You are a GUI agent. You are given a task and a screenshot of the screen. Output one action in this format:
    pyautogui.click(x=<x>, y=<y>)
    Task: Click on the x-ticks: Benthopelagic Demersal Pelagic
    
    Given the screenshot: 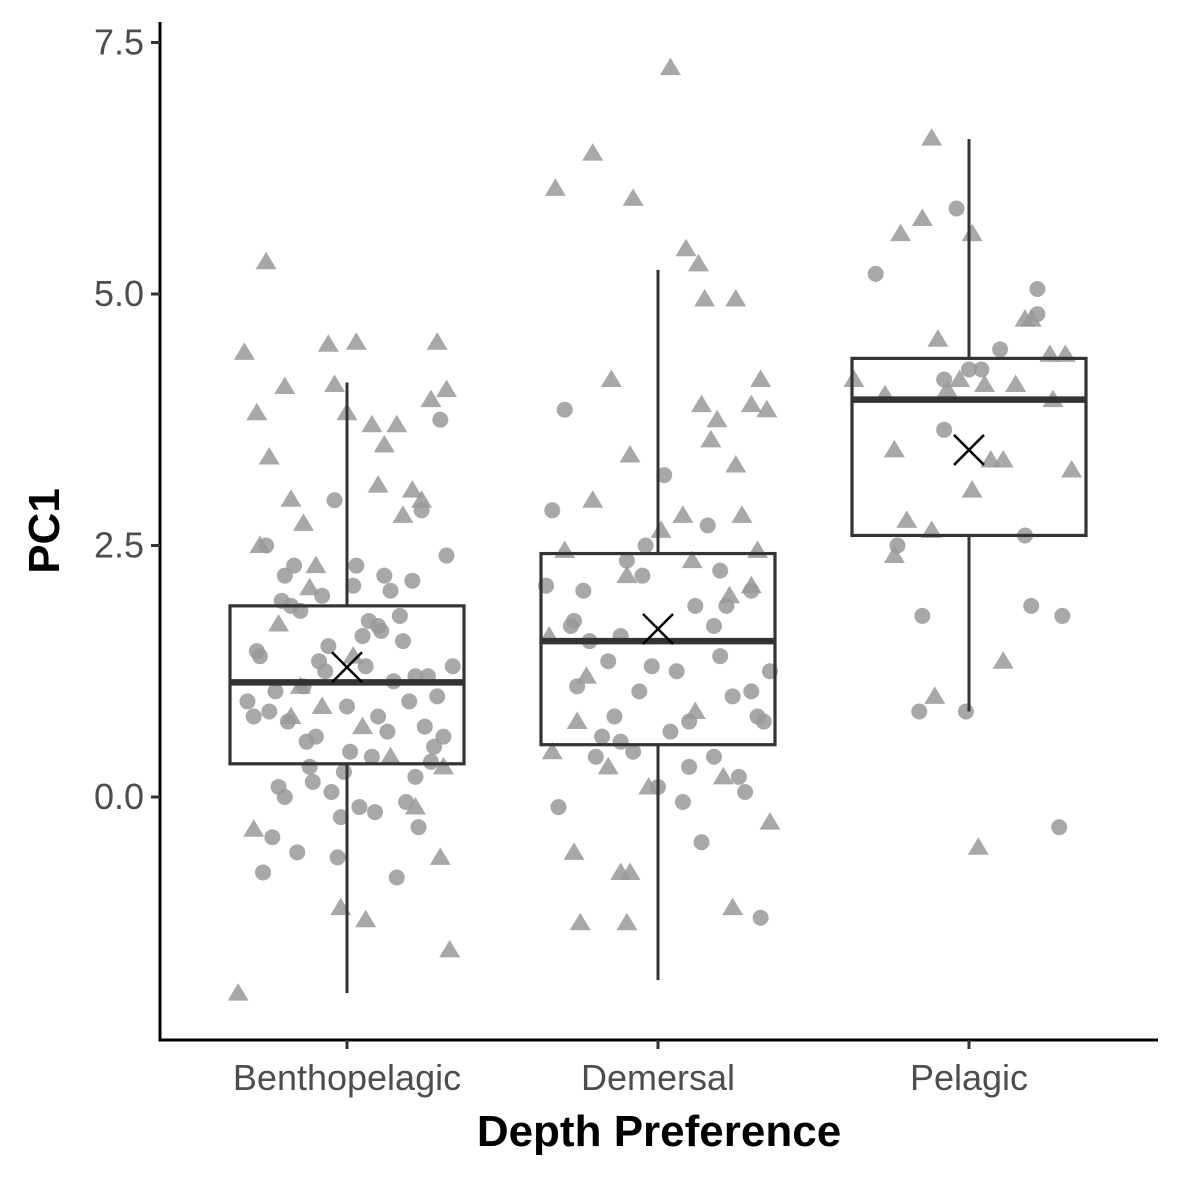 What is the action you would take?
    pyautogui.click(x=630, y=1069)
    